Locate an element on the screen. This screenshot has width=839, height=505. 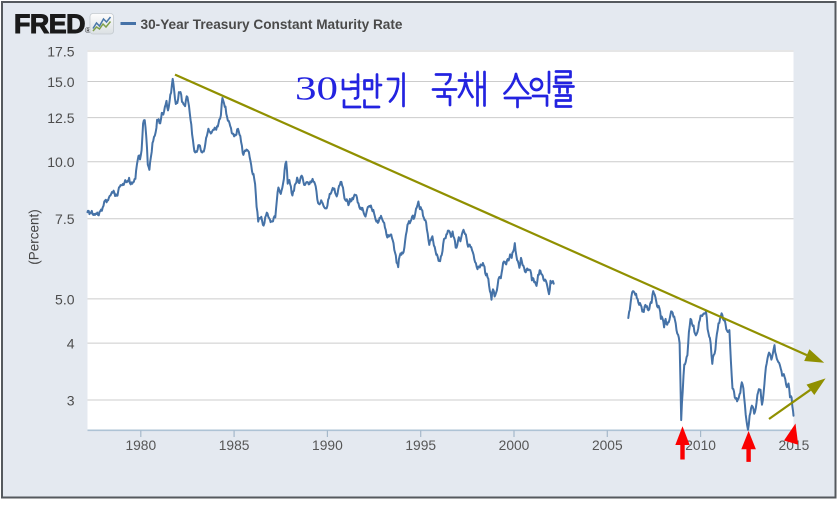
svg-text:30-Year Treasury Constant Matu: 30-Year Treasury Constant Maturity Rate is located at coordinates (272, 25).